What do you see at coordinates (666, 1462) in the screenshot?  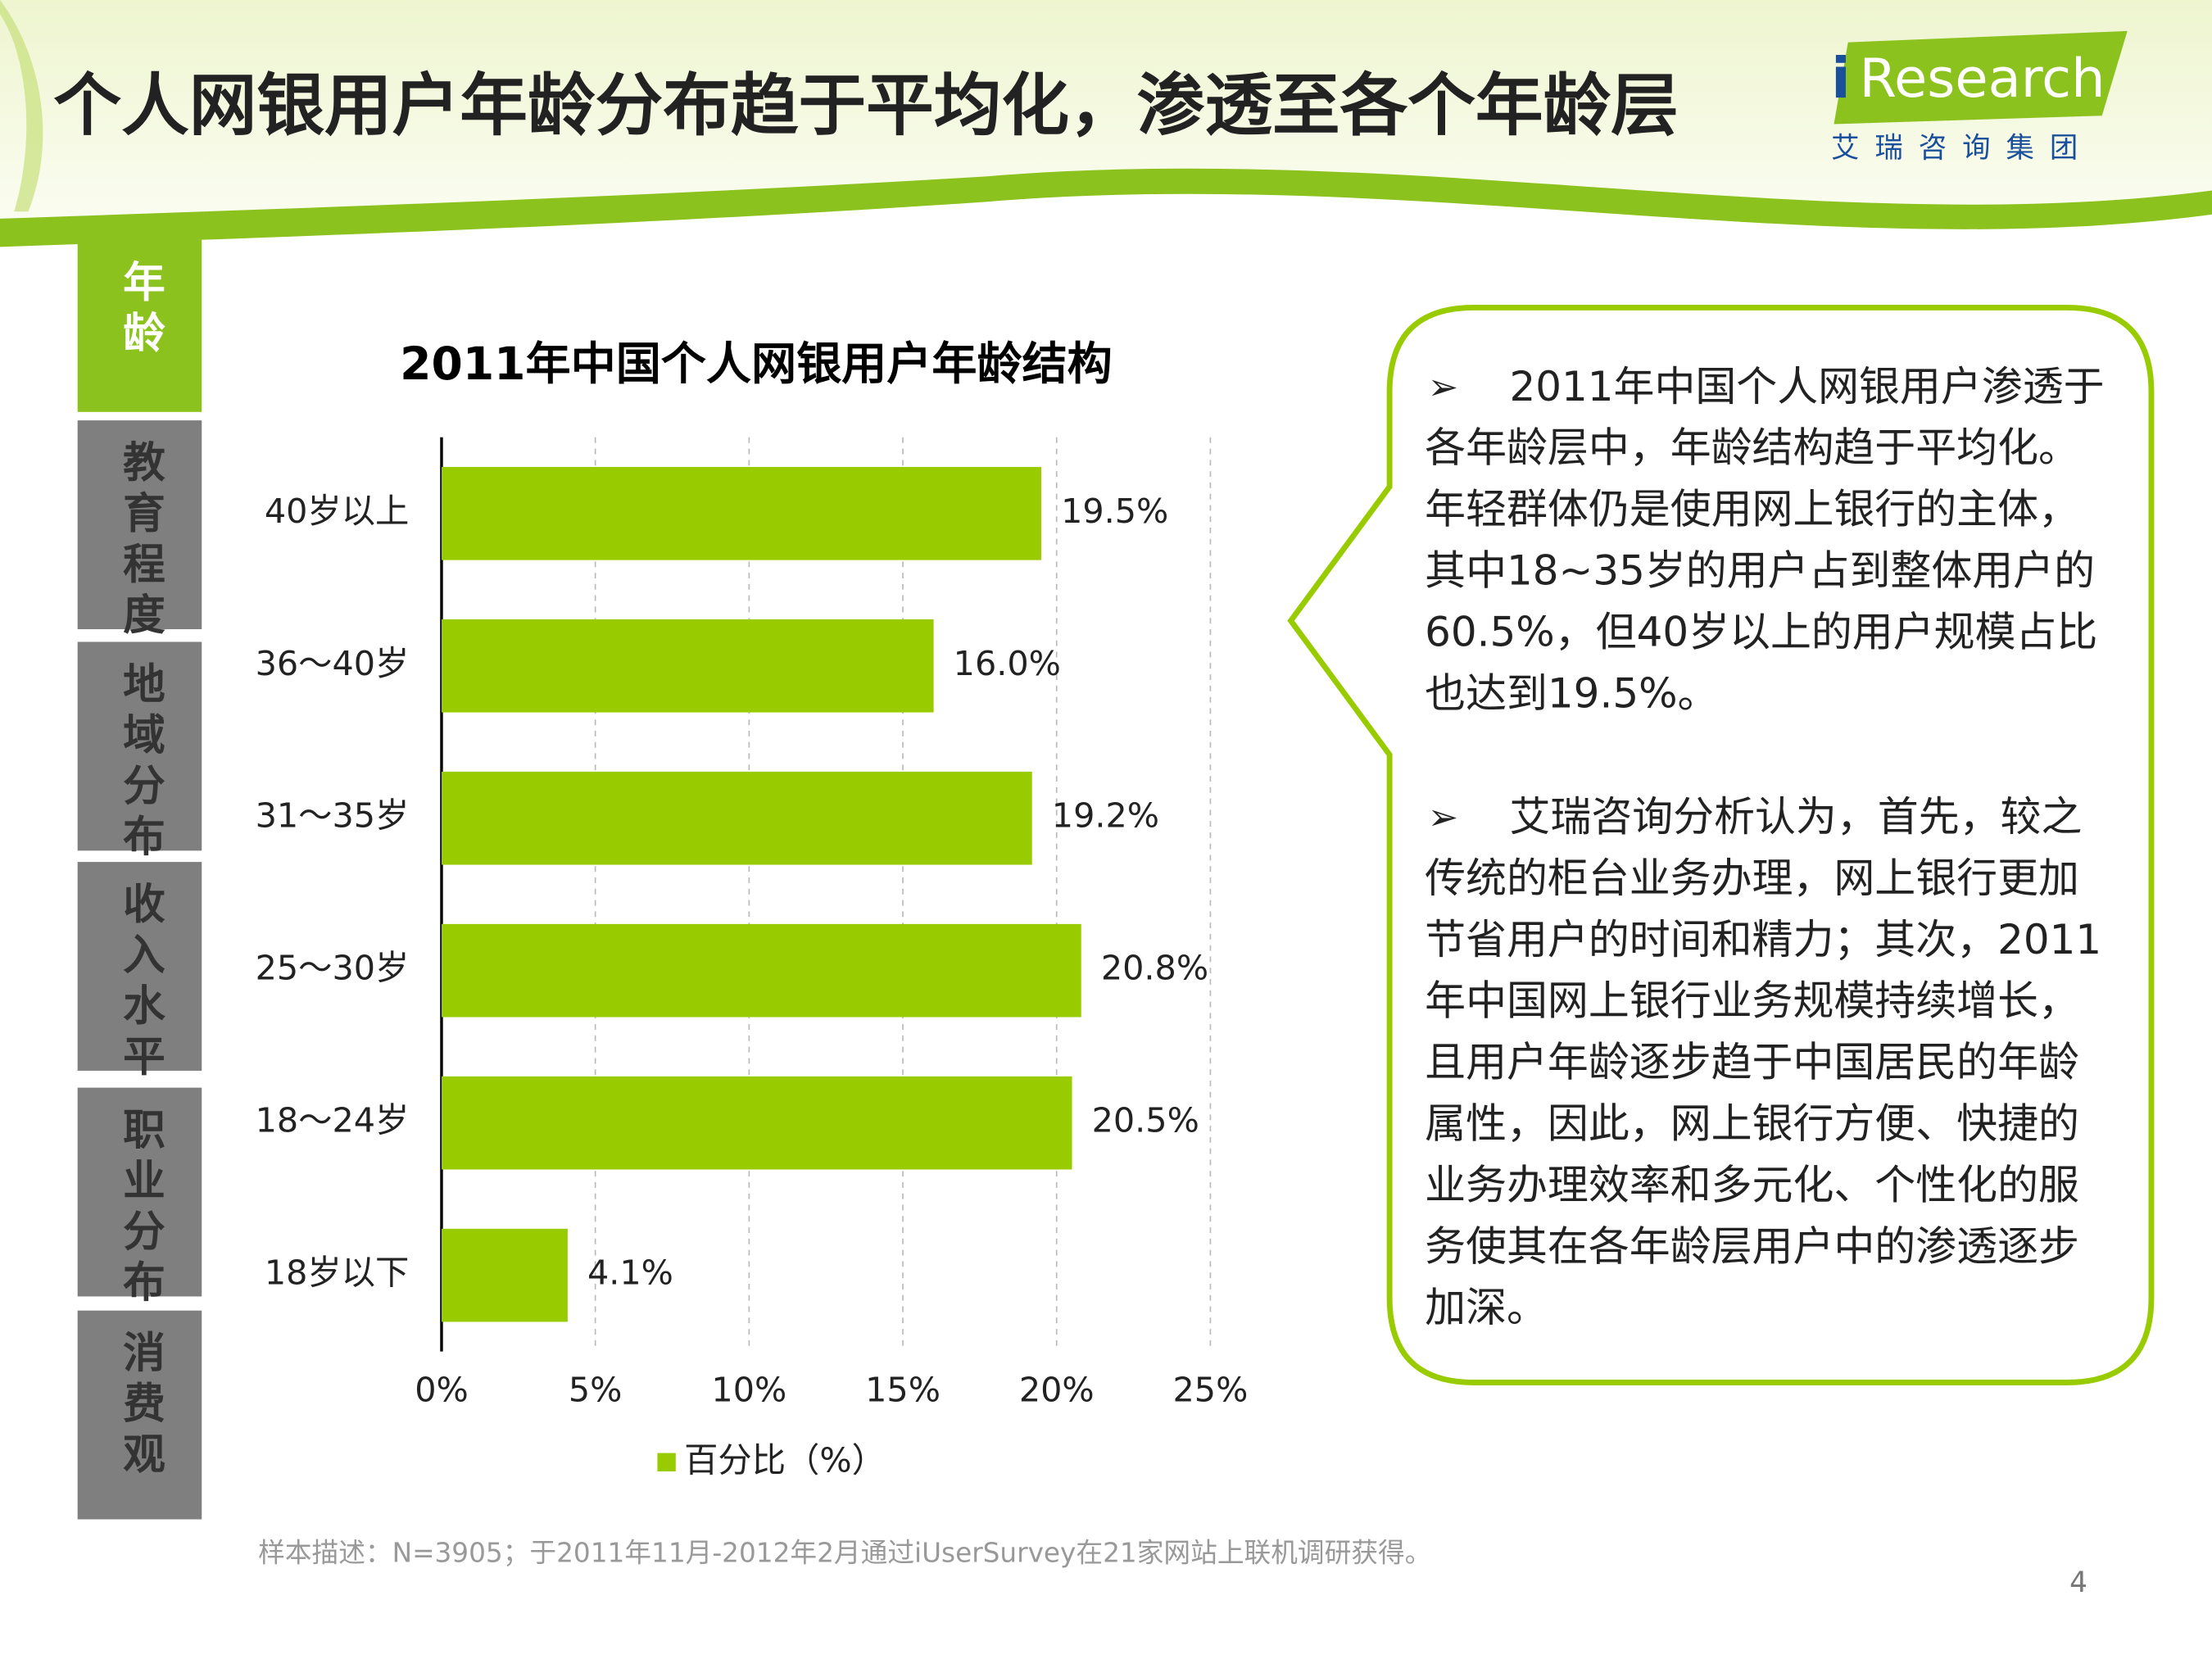 I see `legend-swatch` at bounding box center [666, 1462].